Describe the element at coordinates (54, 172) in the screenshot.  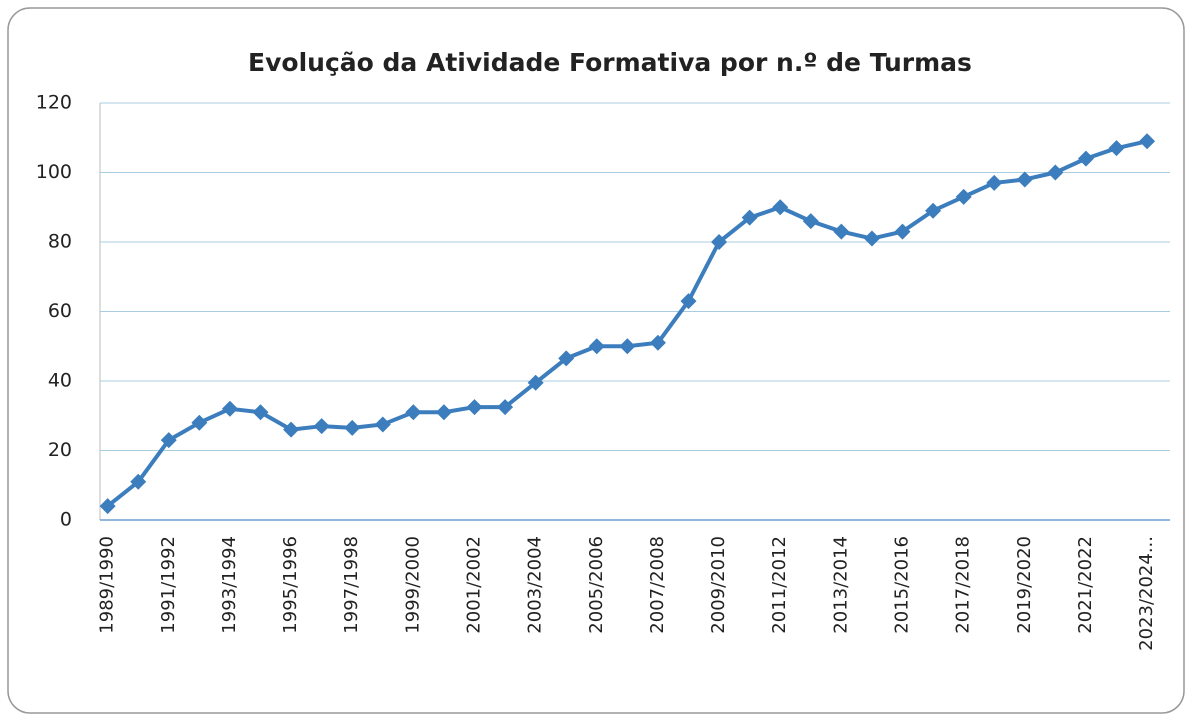
I see `y-tick-label: 100` at that location.